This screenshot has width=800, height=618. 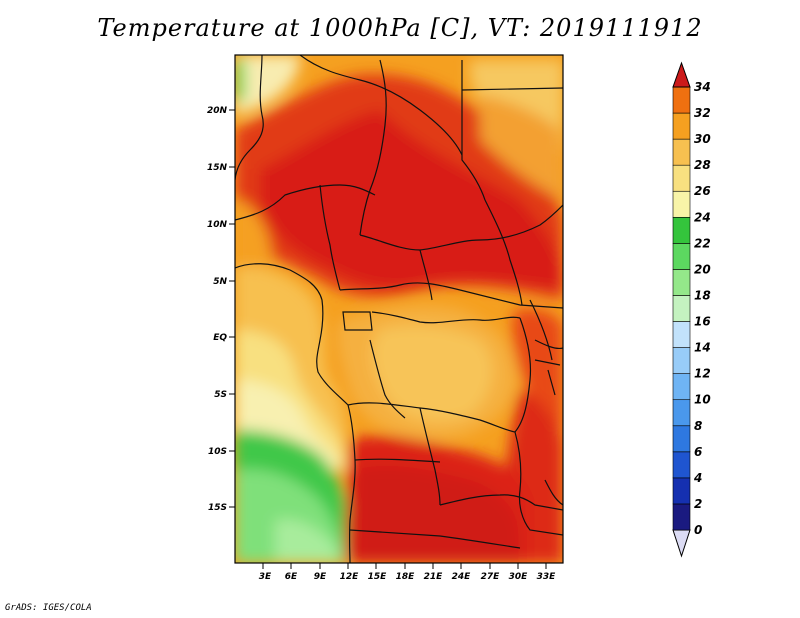 I want to click on colorbar-level-label: 16, so click(x=702, y=322).